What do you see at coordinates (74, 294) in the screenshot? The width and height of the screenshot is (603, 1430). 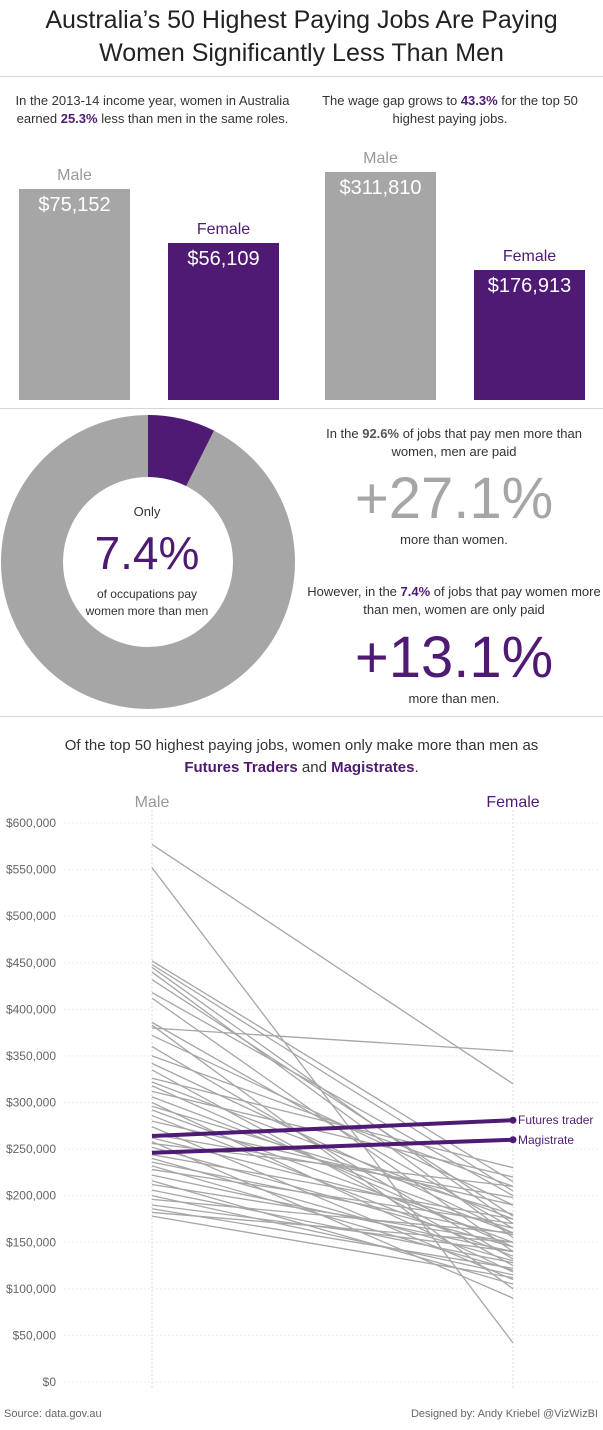 I see `bar-male-all` at bounding box center [74, 294].